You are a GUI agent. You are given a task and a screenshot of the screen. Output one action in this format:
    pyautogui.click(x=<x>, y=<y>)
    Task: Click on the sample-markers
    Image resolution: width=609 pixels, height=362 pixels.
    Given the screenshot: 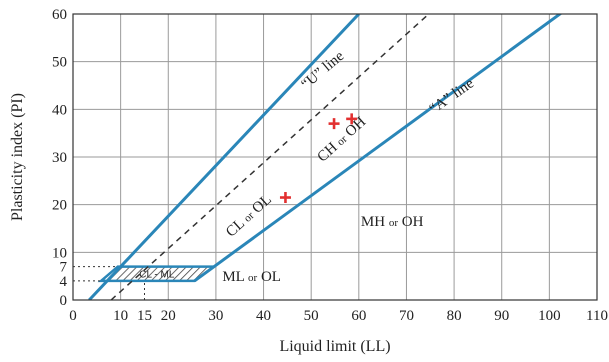 What is the action you would take?
    pyautogui.click(x=318, y=158)
    